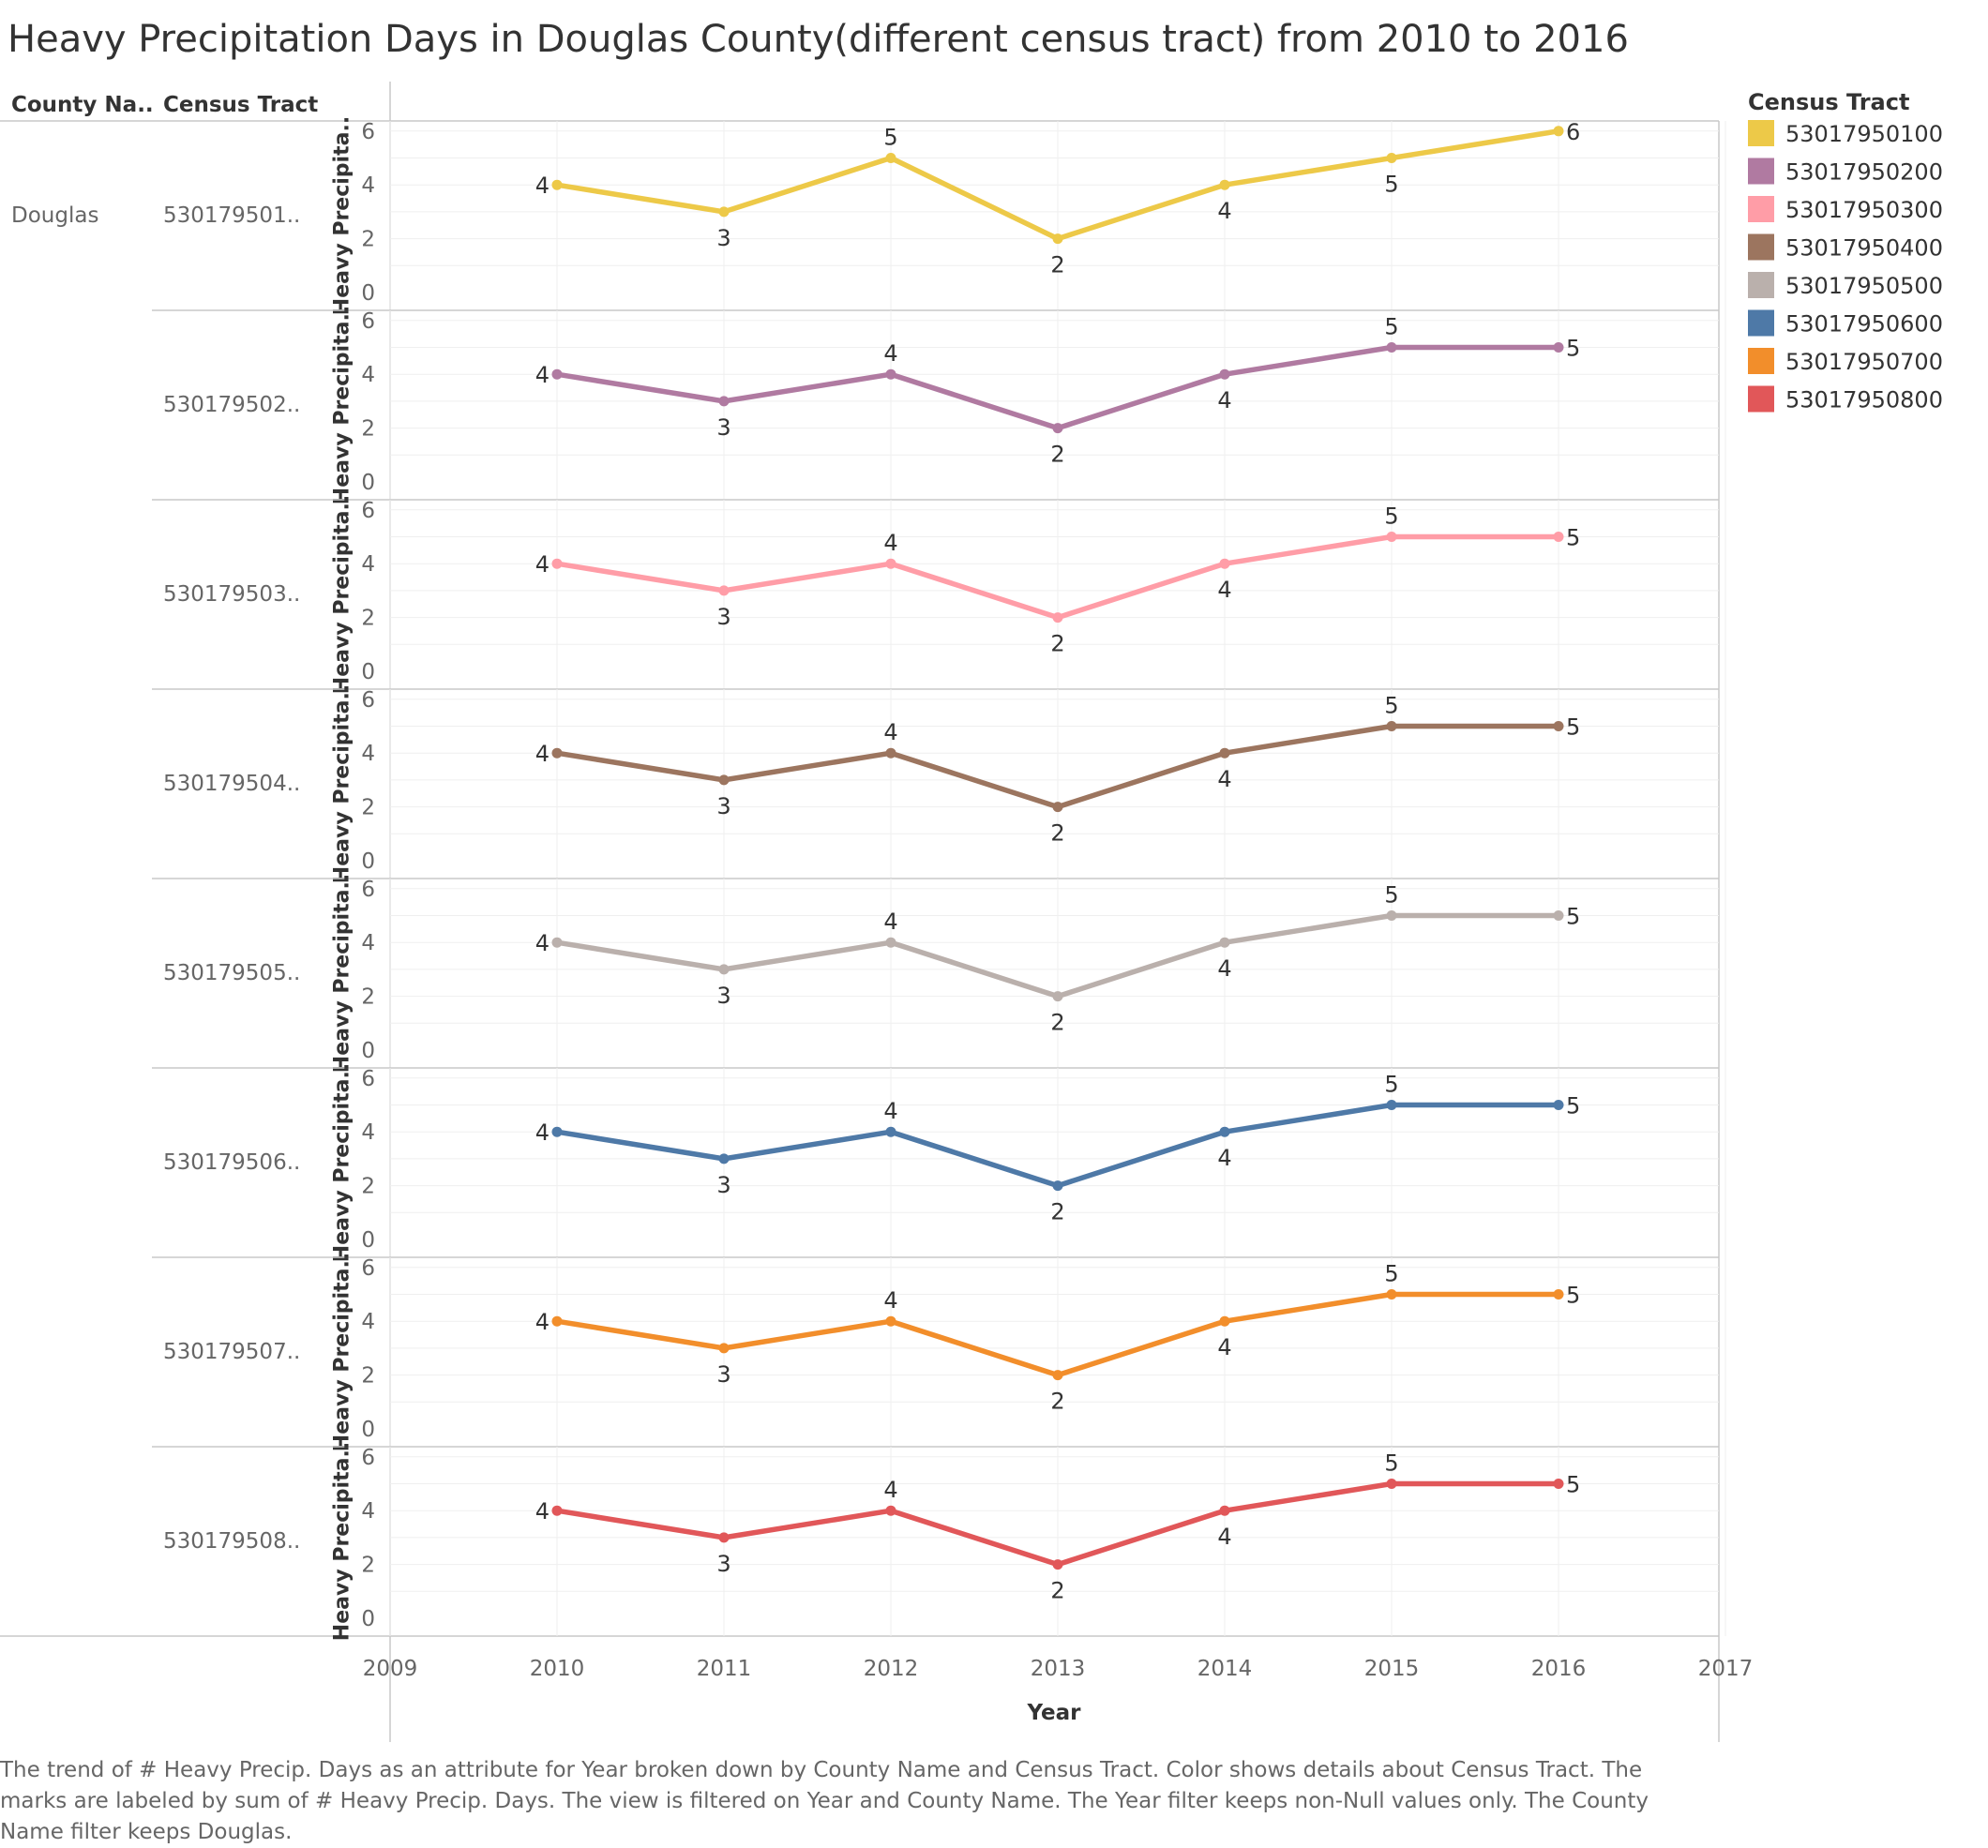 The height and width of the screenshot is (1848, 1988). What do you see at coordinates (1864, 324) in the screenshot?
I see `legend-label: 53017950600` at bounding box center [1864, 324].